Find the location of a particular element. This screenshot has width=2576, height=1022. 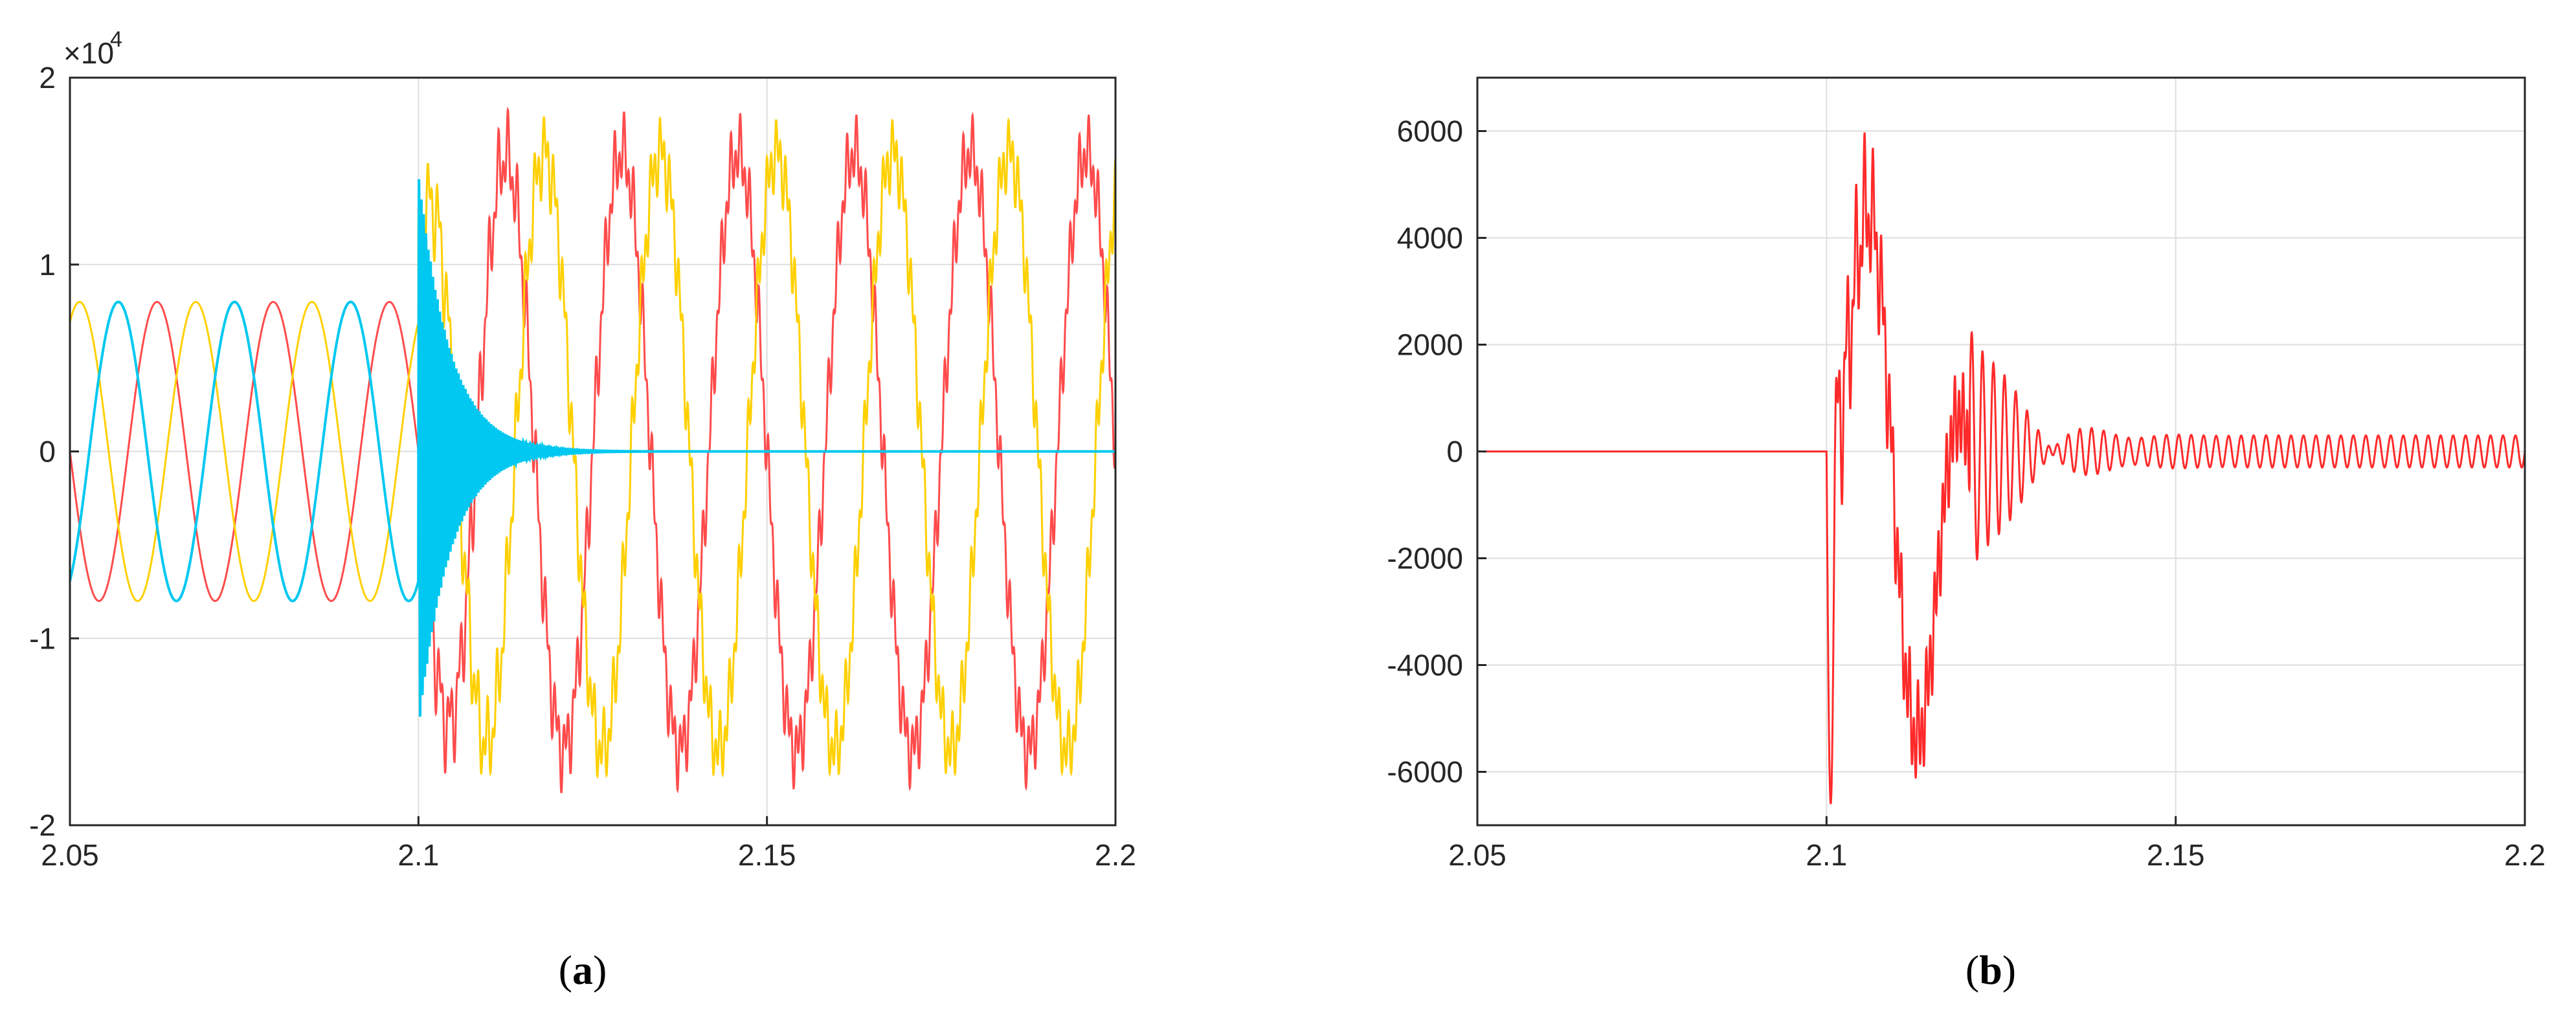

caption-b: (b) is located at coordinates (1991, 970).